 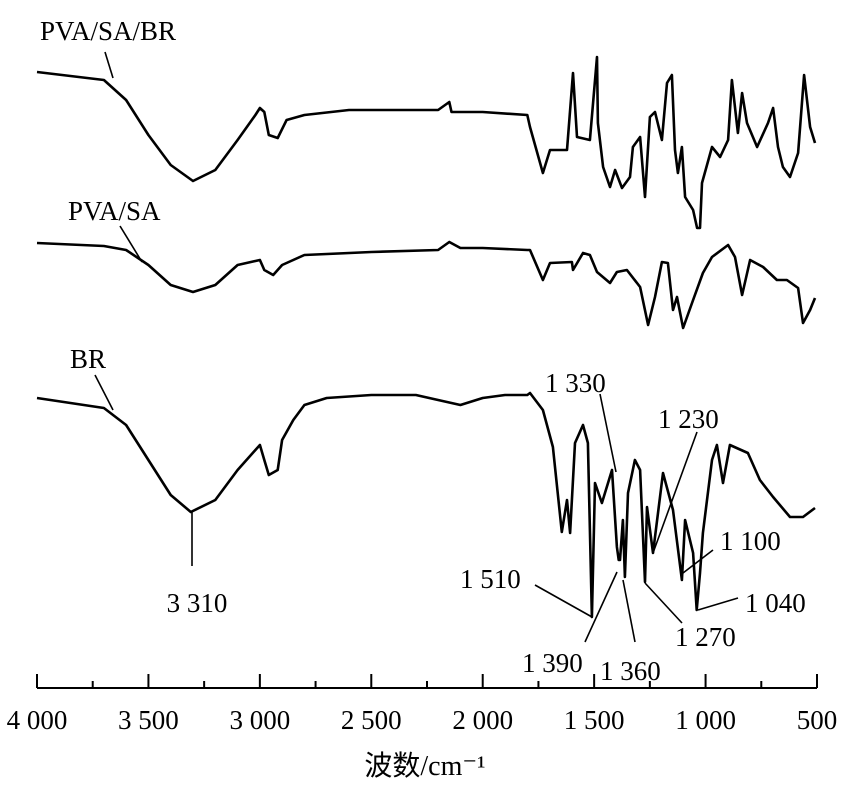 I want to click on peak-label-1-040: 1 040, so click(x=775, y=603).